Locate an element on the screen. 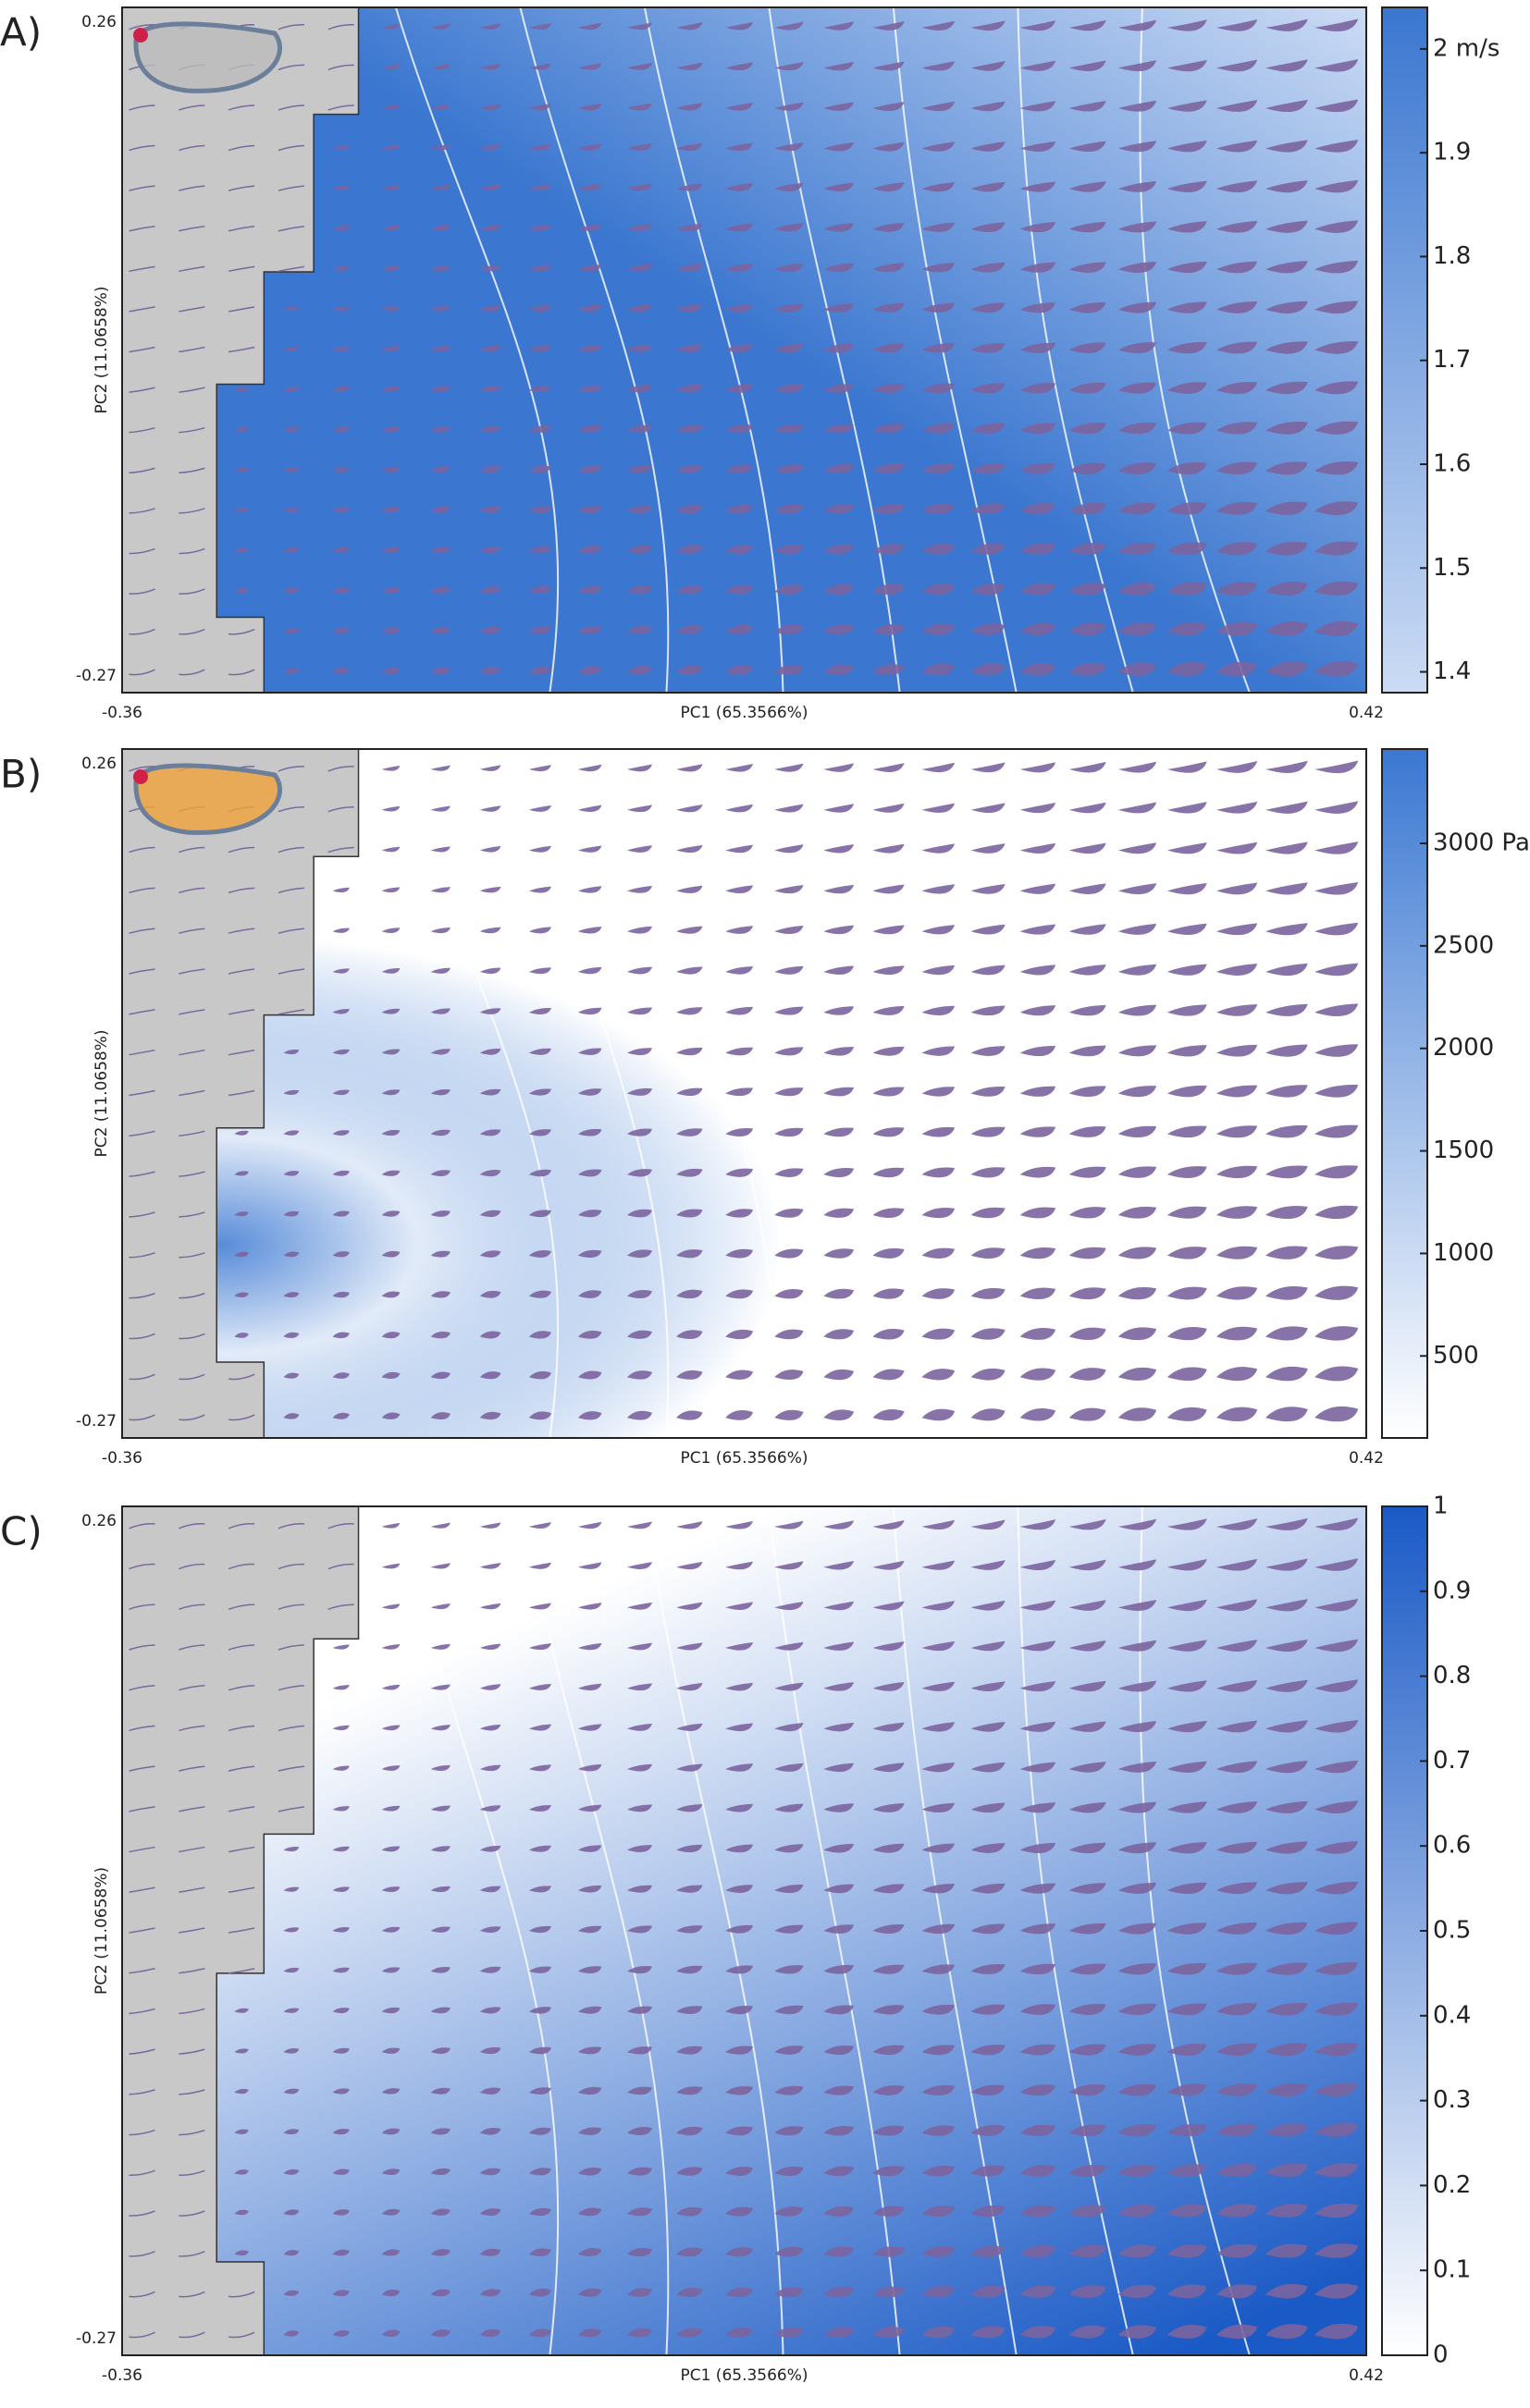 This screenshot has height=2408, width=1530. colorbar-tick-label: 0.4 is located at coordinates (1452, 2015).